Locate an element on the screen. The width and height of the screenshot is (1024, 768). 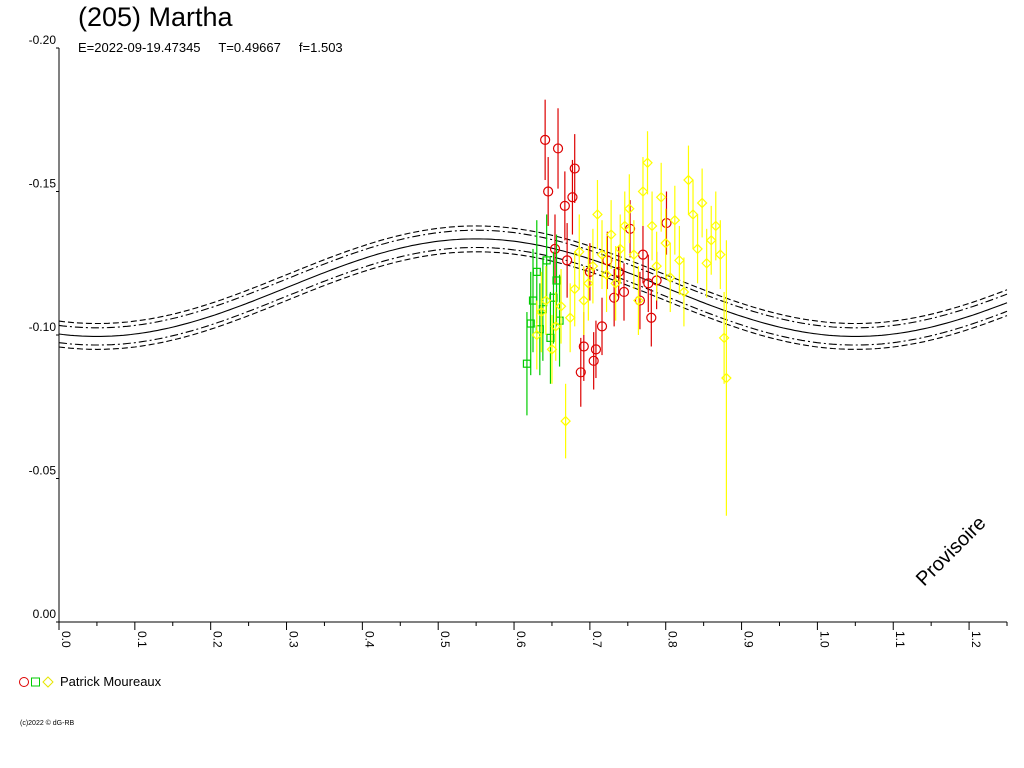
fit-curve-upper-dashed is located at coordinates (533, 275).